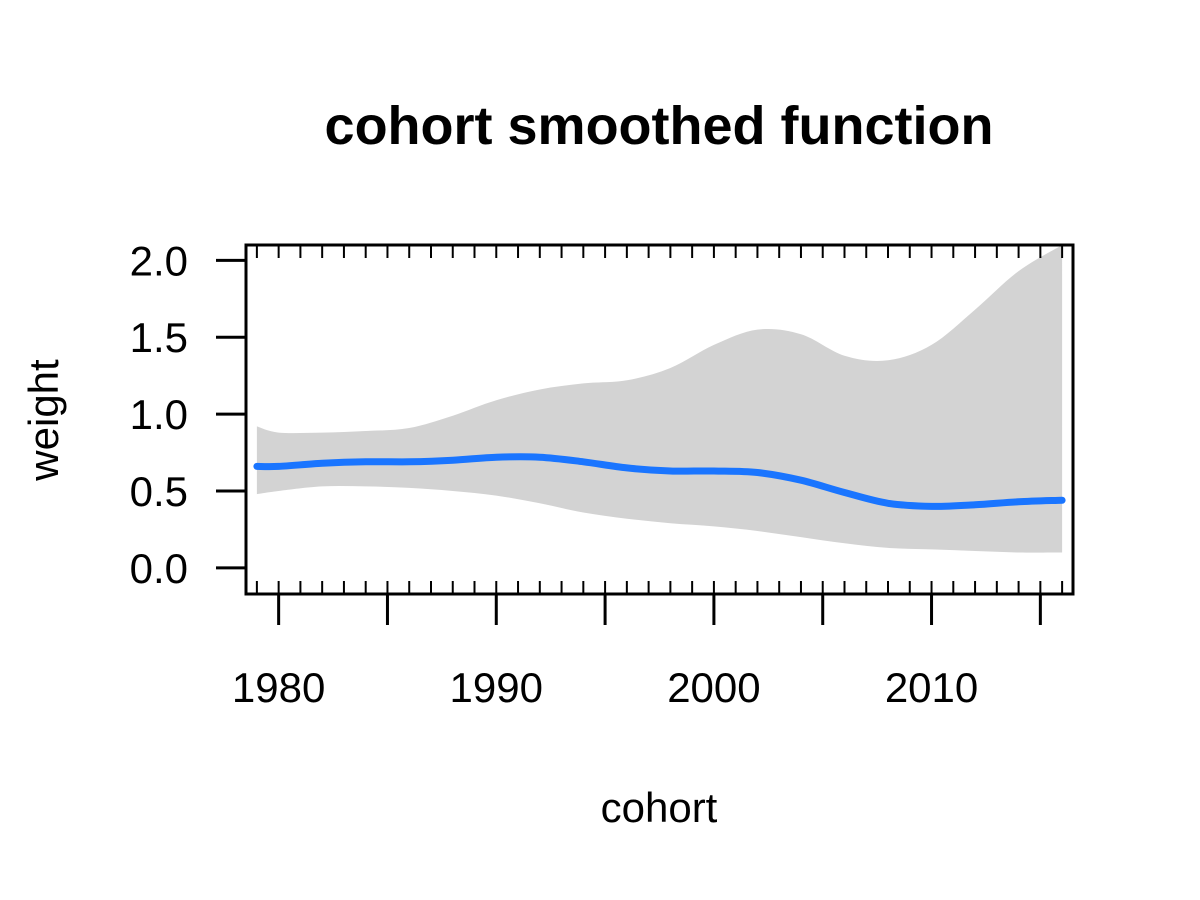 Image resolution: width=1200 pixels, height=900 pixels. What do you see at coordinates (278, 687) in the screenshot?
I see `x-tick-label: 1980` at bounding box center [278, 687].